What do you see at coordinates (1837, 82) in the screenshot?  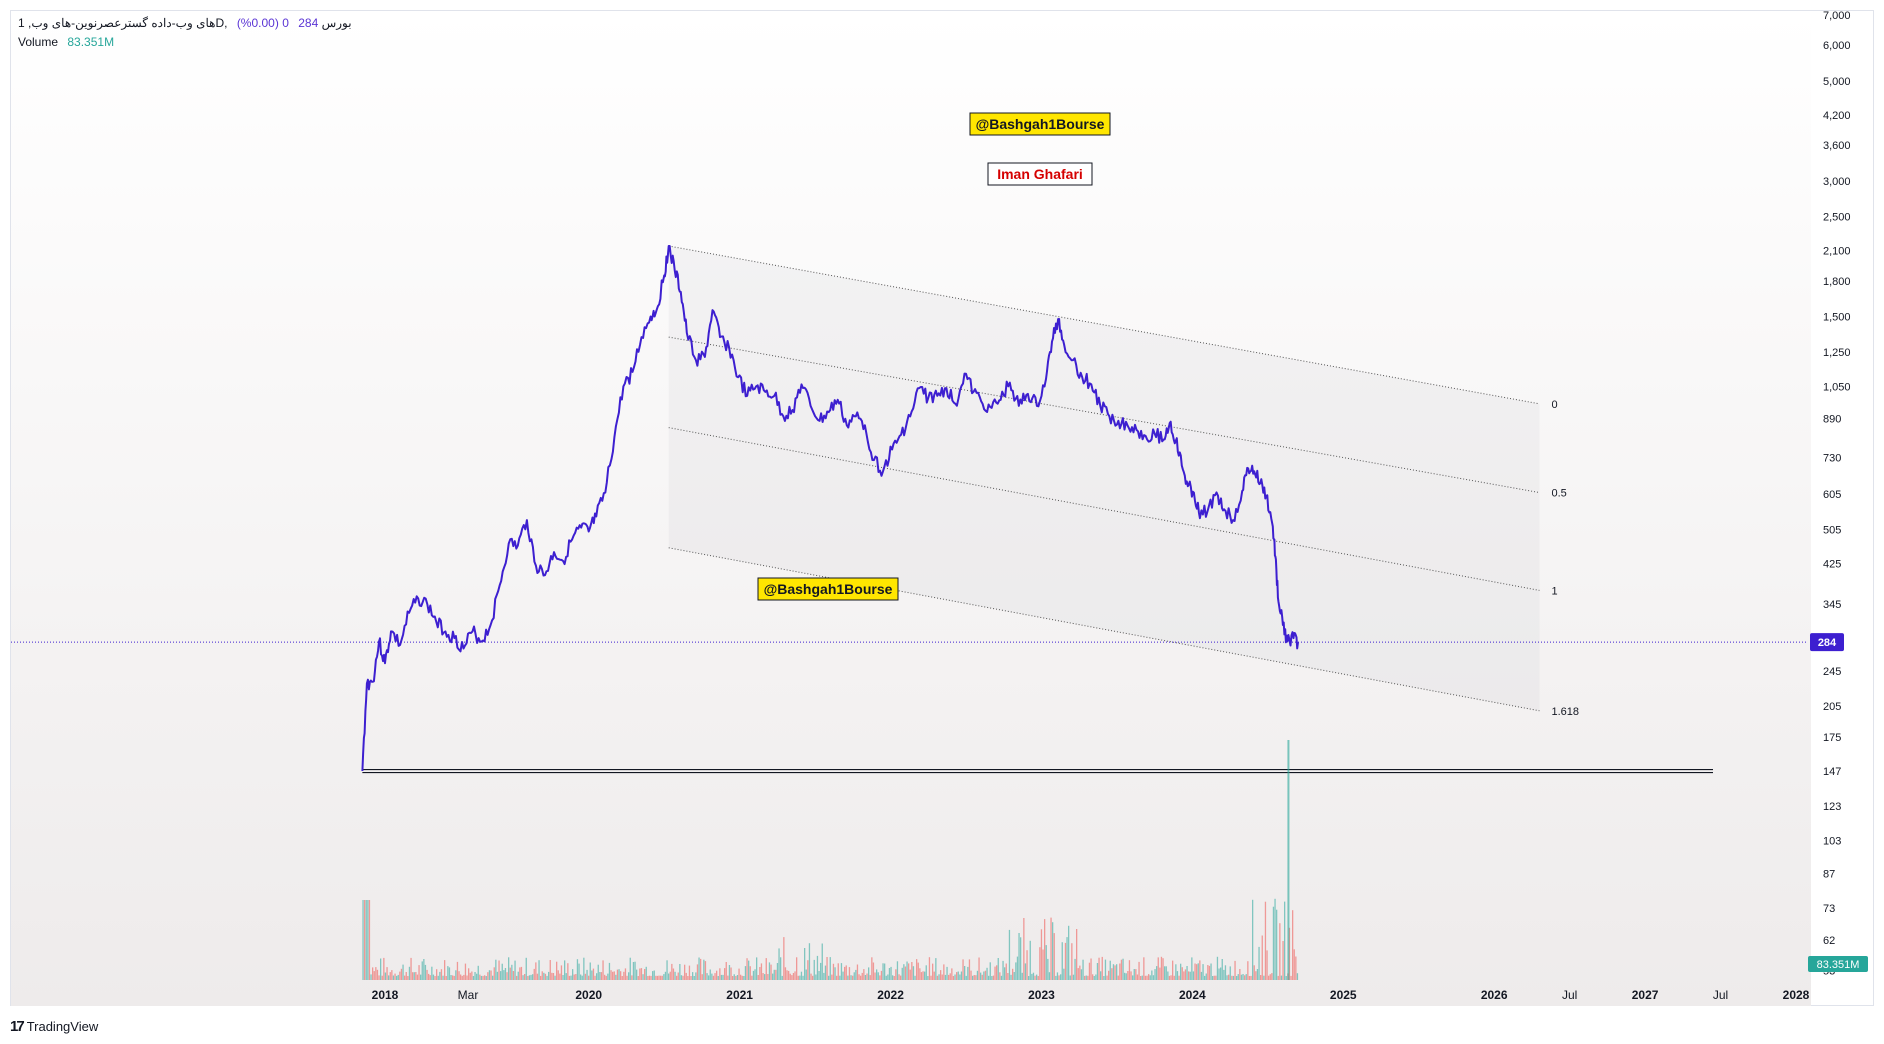 I see `y-axis-tick-label: 5,000` at bounding box center [1837, 82].